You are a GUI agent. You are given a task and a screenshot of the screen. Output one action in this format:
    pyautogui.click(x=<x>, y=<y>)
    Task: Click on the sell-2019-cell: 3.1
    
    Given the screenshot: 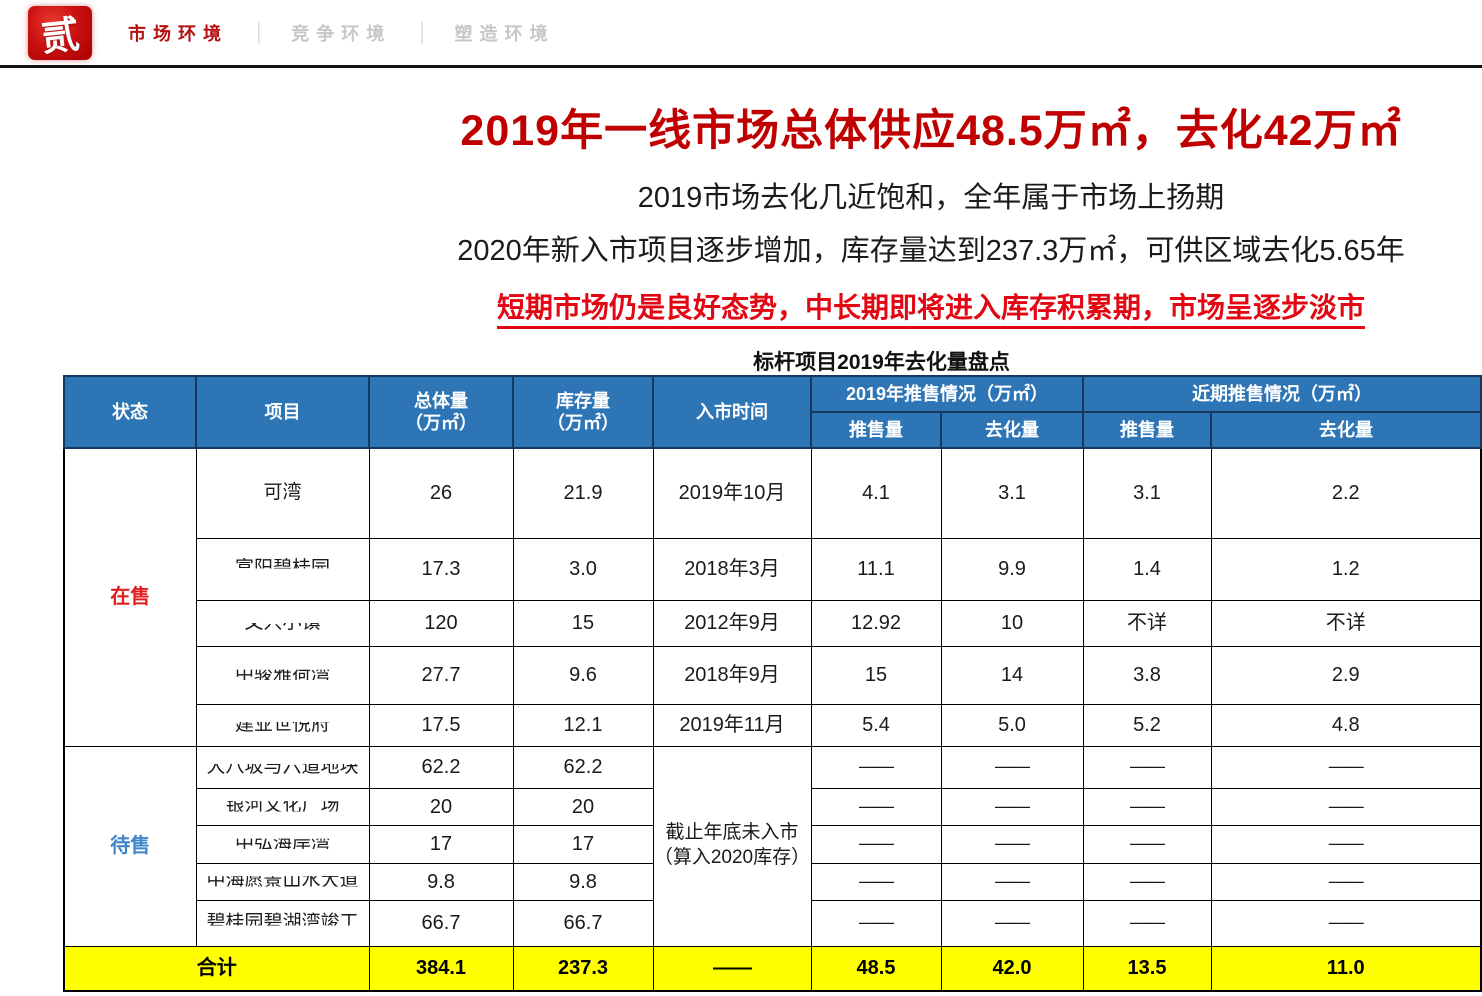 What is the action you would take?
    pyautogui.click(x=1012, y=493)
    